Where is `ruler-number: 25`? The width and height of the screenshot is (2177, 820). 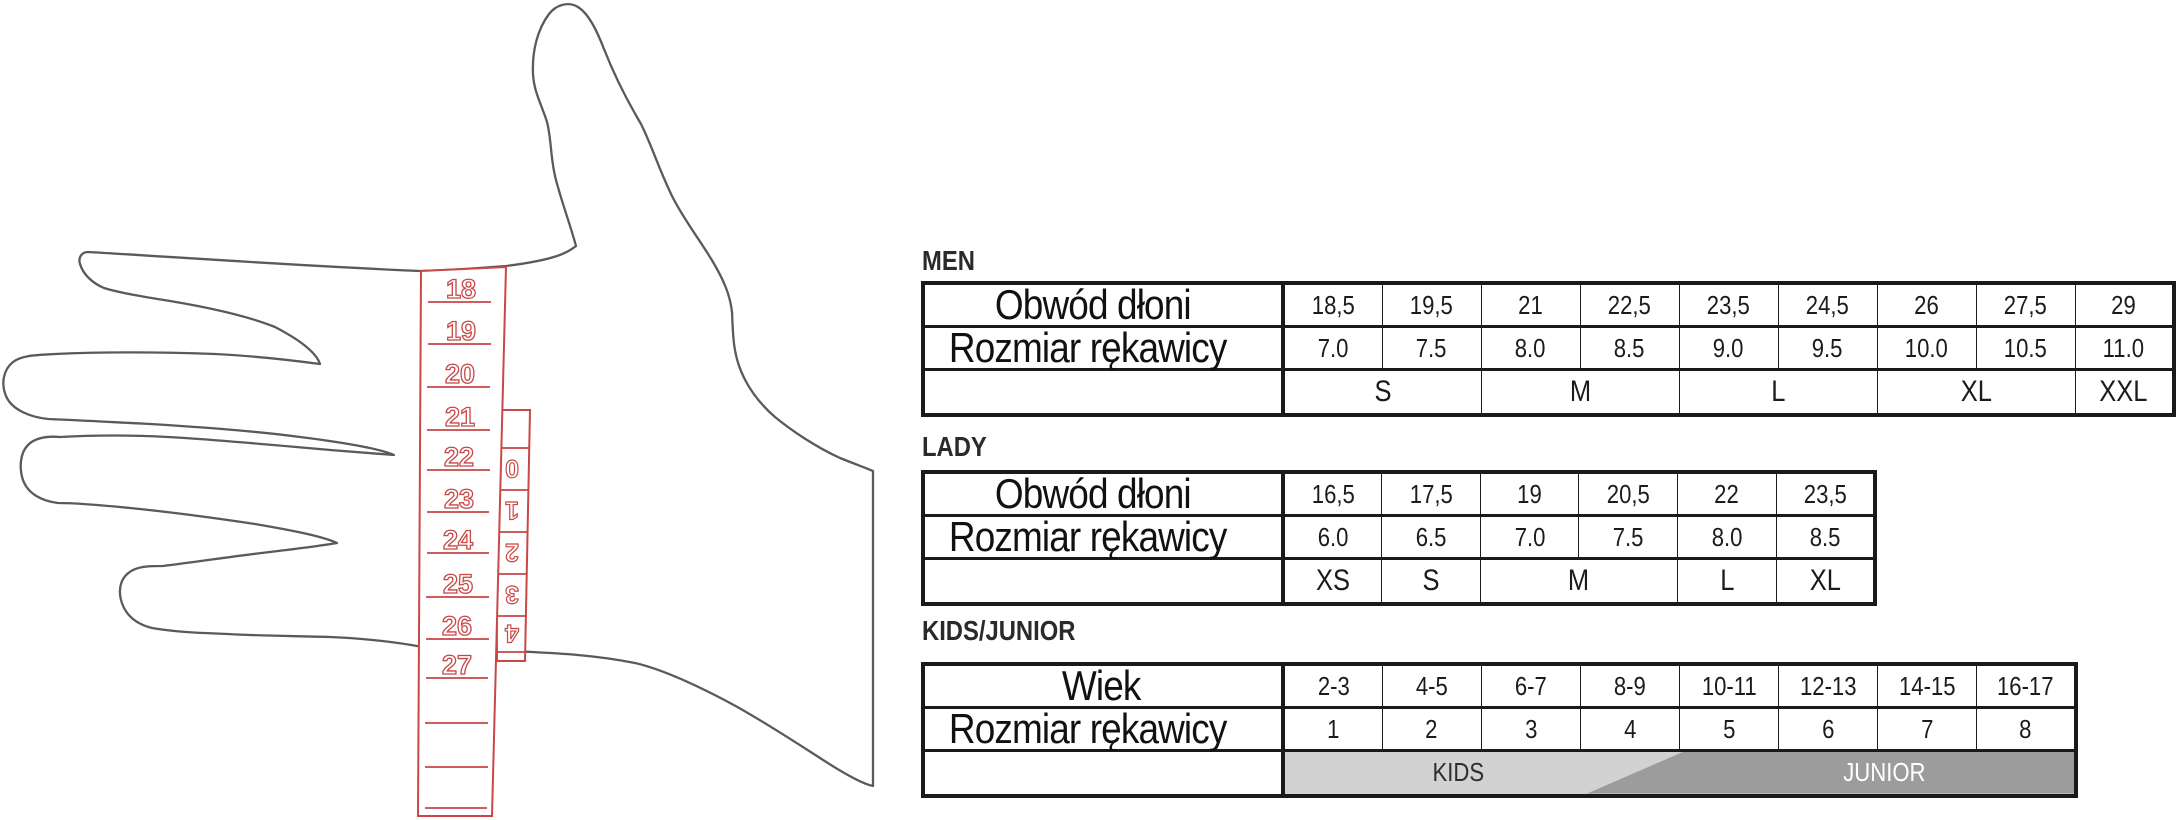 ruler-number: 25 is located at coordinates (458, 584).